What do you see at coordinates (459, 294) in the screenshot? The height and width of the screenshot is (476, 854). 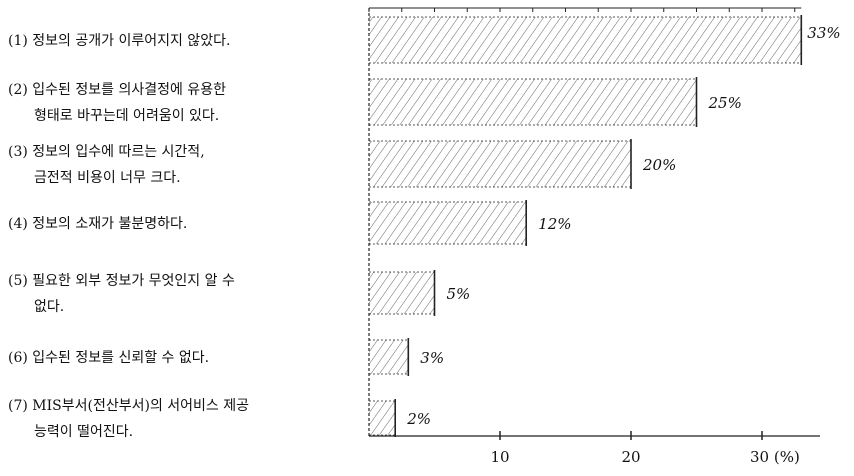 I see `value-label: 5%` at bounding box center [459, 294].